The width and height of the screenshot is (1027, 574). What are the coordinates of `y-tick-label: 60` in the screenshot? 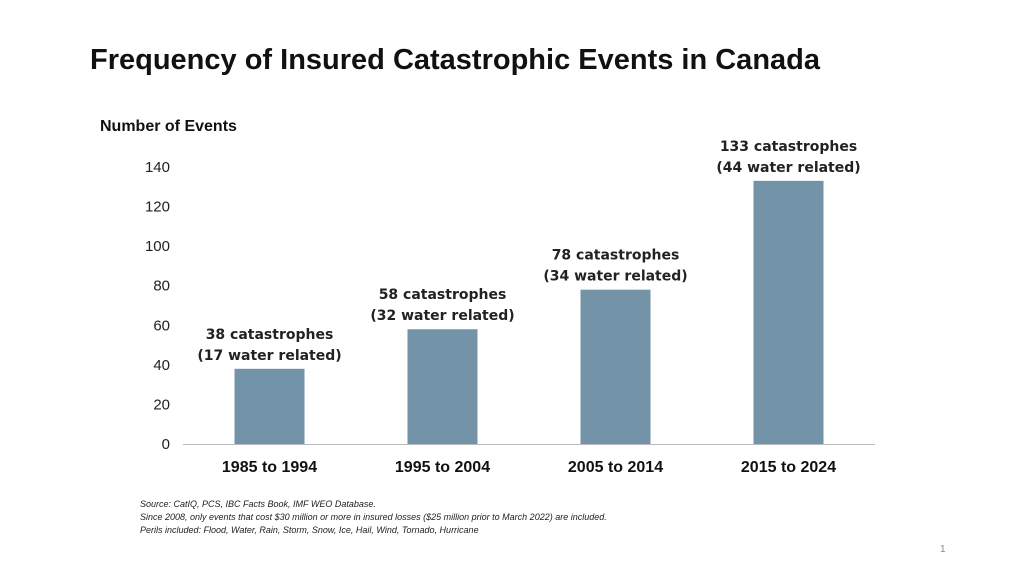 It's located at (161, 325).